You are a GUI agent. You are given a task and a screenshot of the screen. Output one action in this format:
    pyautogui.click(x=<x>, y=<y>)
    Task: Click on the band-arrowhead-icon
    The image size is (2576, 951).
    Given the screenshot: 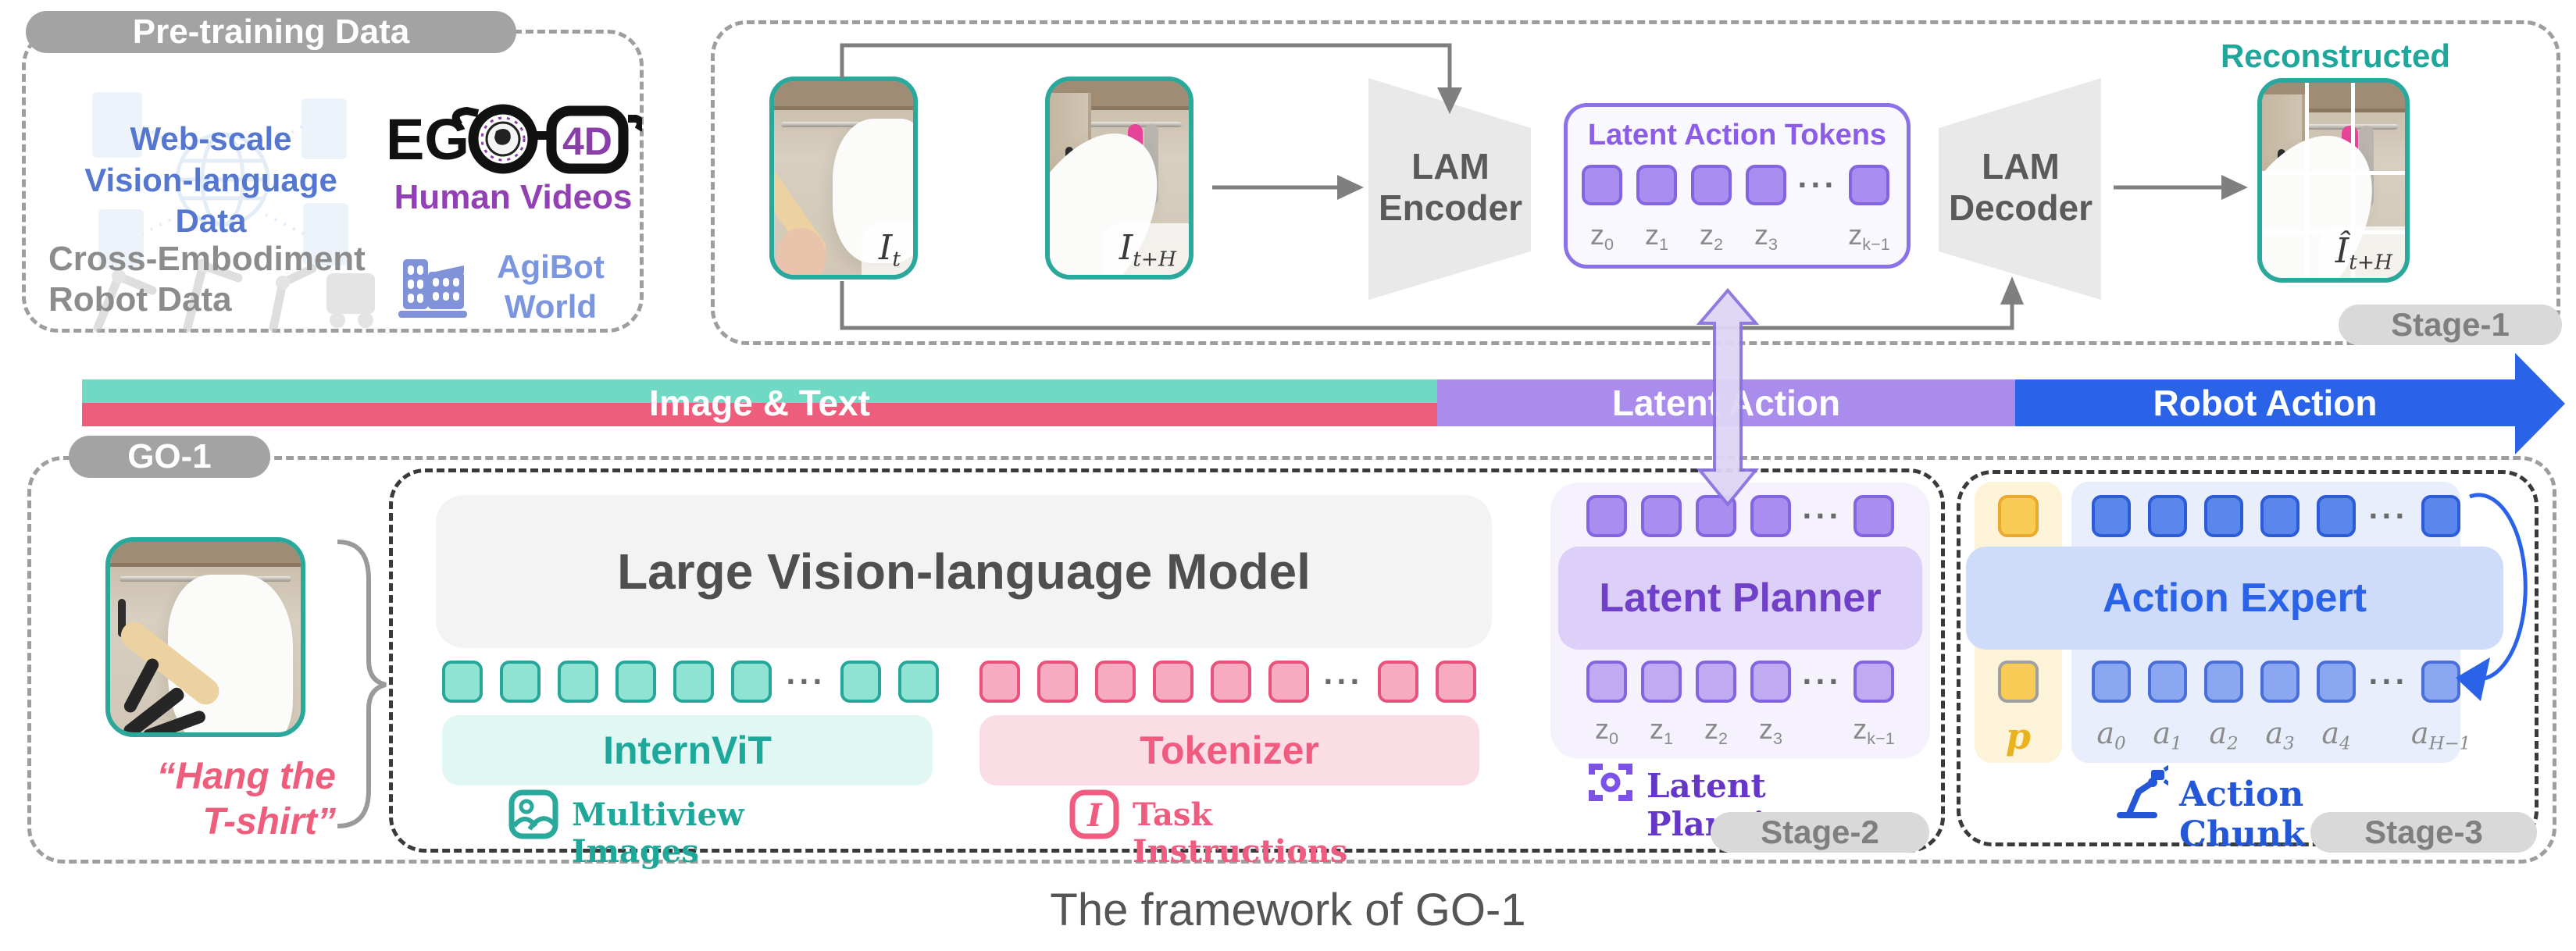 What is the action you would take?
    pyautogui.click(x=2540, y=403)
    